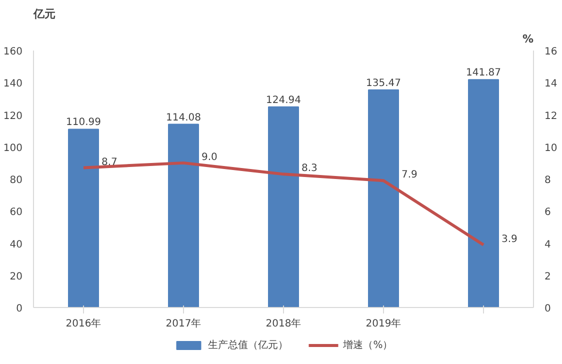  What do you see at coordinates (16, 180) in the screenshot?
I see `y-tick-label: 80` at bounding box center [16, 180].